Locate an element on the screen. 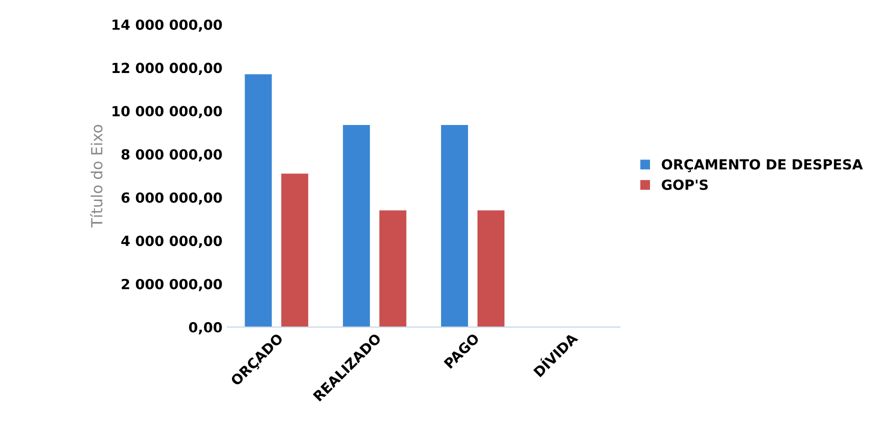 The height and width of the screenshot is (445, 892). legend-label: GOP'S is located at coordinates (685, 184).